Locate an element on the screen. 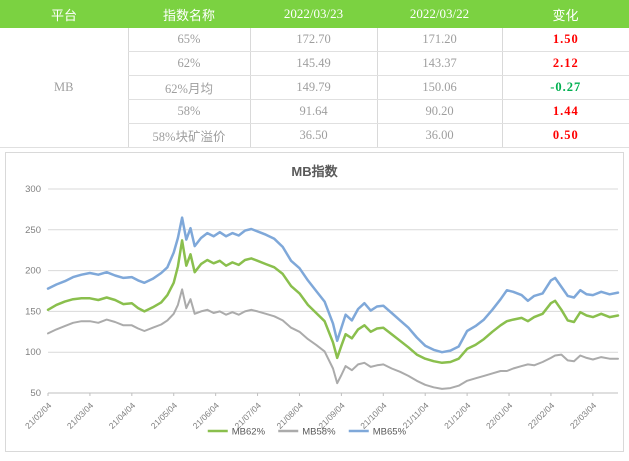 The width and height of the screenshot is (629, 461). x-tick-label: 21/12/04 is located at coordinates (457, 415).